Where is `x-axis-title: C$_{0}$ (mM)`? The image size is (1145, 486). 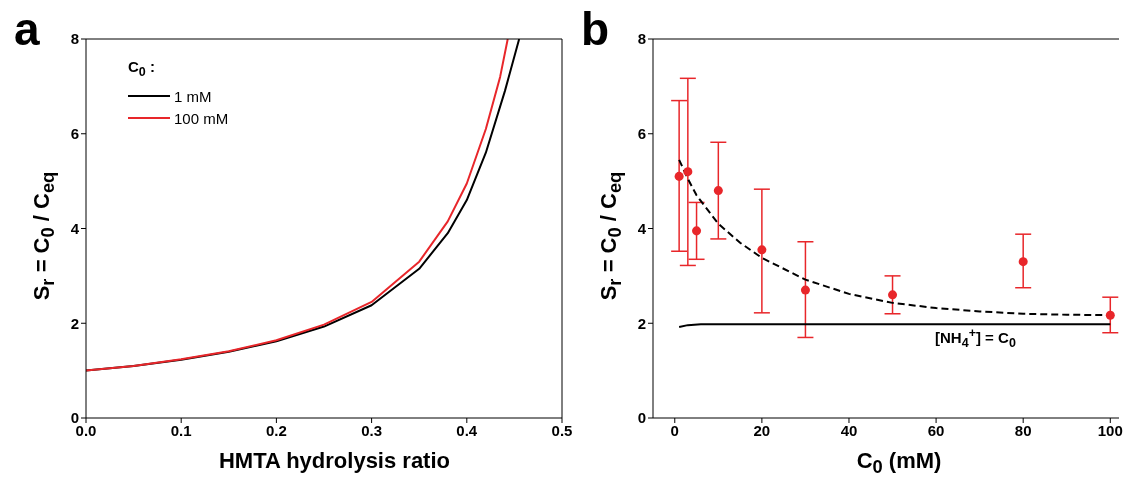 x-axis-title: C$_{0}$ (mM) is located at coordinates (899, 463).